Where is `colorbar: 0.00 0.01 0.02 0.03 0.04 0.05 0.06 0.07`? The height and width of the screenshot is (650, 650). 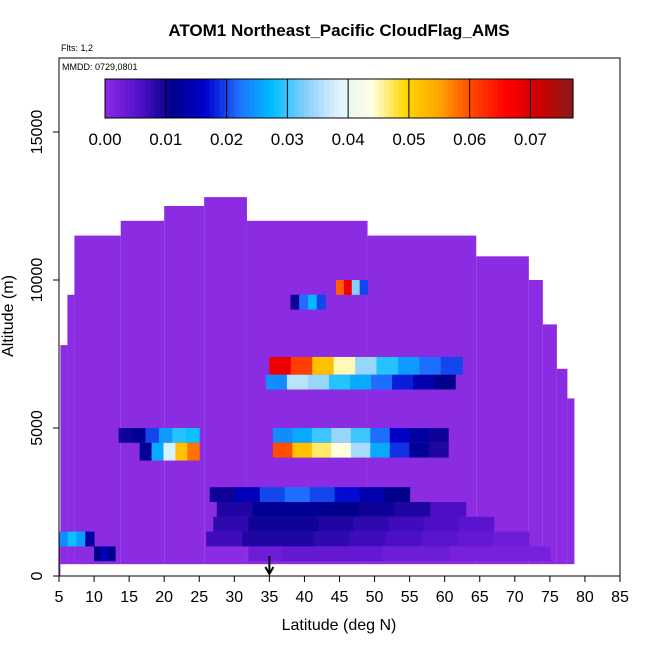 colorbar: 0.00 0.01 0.02 0.03 0.04 0.05 0.06 0.07 is located at coordinates (331, 113).